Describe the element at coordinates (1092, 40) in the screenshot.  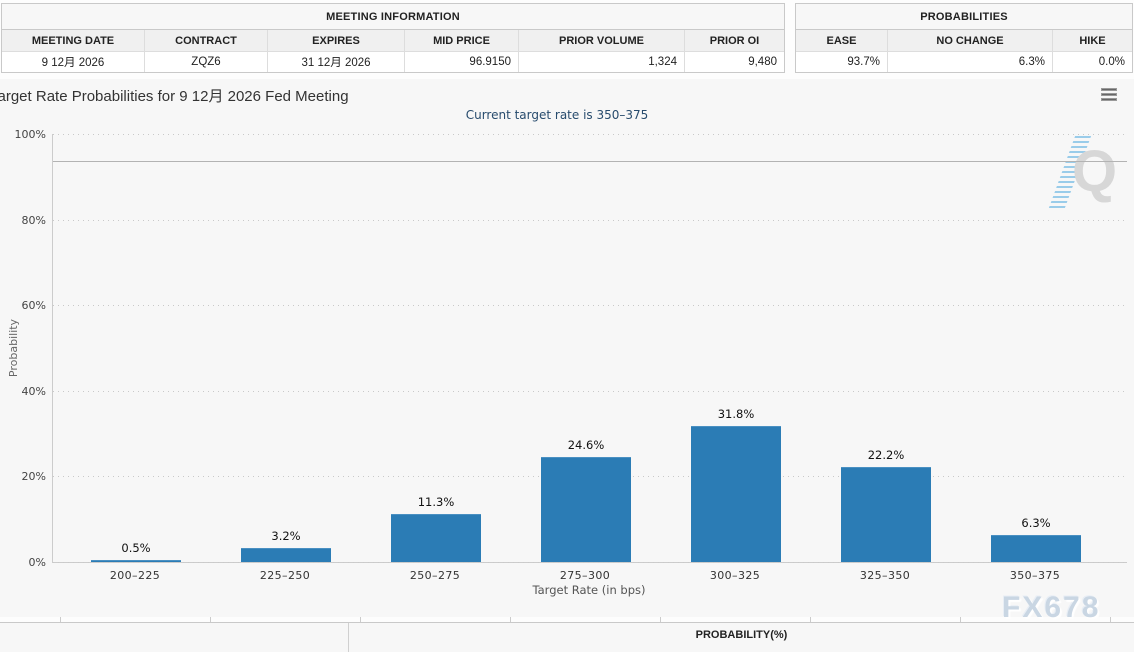
I see `probabilities-header-cell: HIKE` at that location.